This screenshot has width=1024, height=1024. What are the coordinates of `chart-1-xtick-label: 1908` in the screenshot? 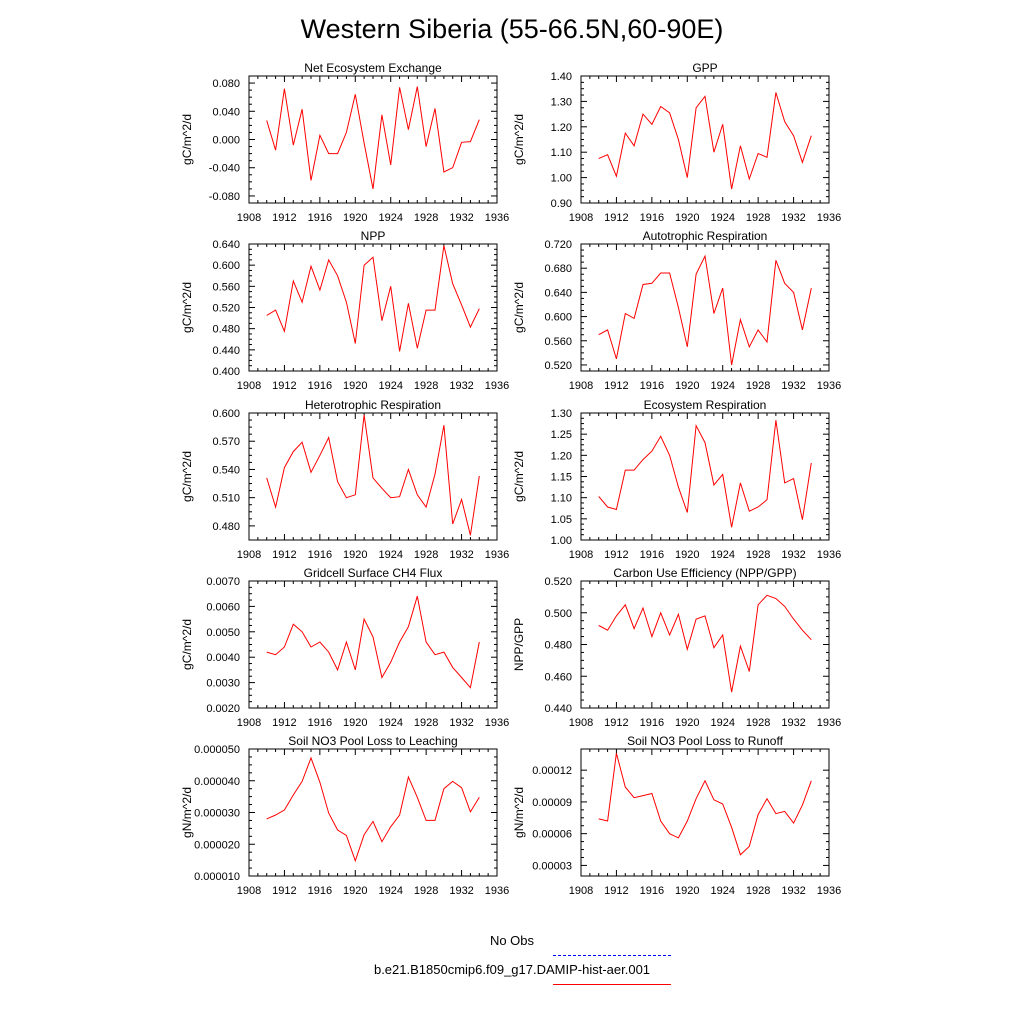 It's located at (249, 218).